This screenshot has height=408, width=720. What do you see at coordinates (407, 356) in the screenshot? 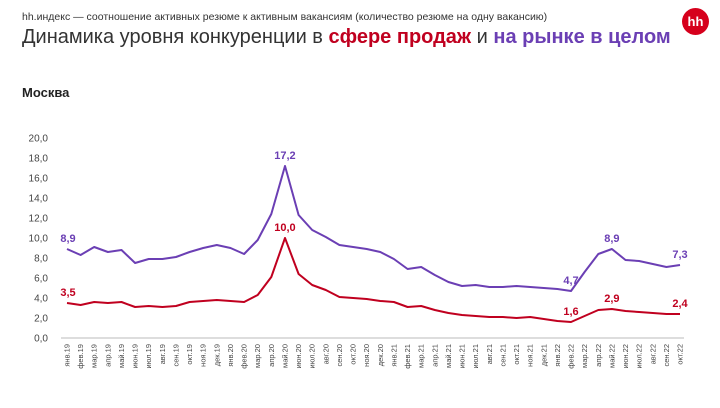
I see `x-tick-label: фев.21` at bounding box center [407, 356].